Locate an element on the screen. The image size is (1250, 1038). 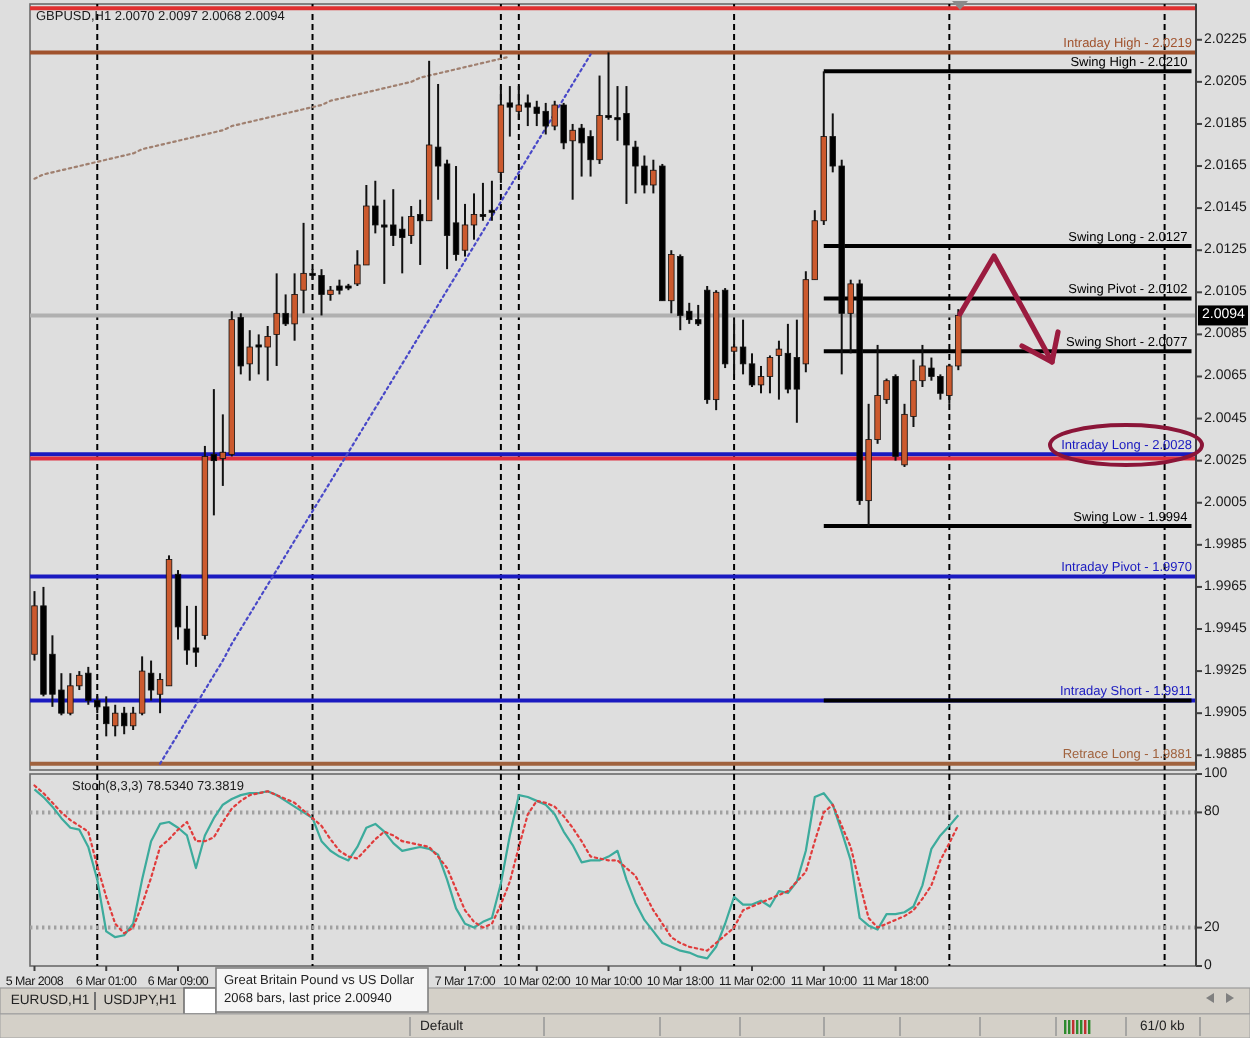
line-series is located at coordinates (272, 117).